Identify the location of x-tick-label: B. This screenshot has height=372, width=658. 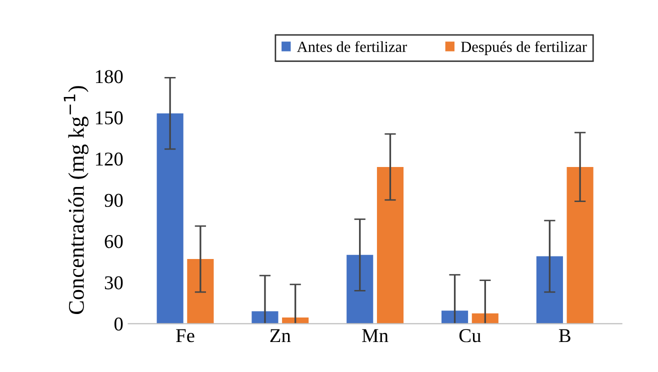
(564, 335).